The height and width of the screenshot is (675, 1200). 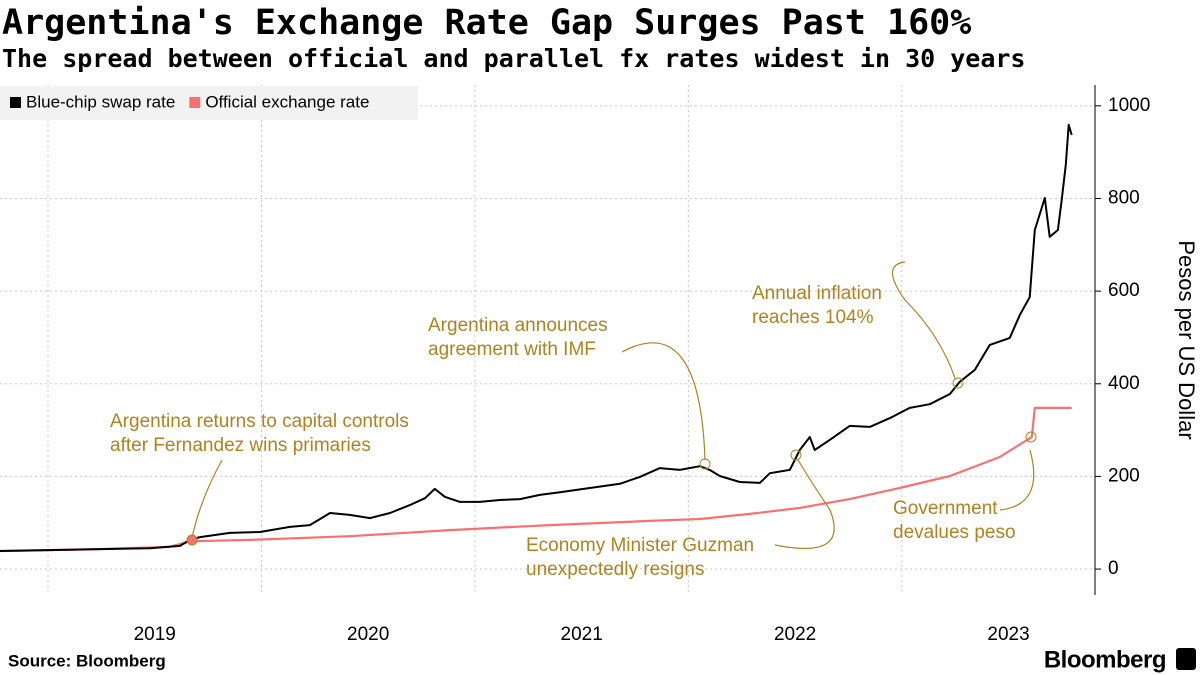 I want to click on x-tick-label: 2020, so click(x=368, y=634).